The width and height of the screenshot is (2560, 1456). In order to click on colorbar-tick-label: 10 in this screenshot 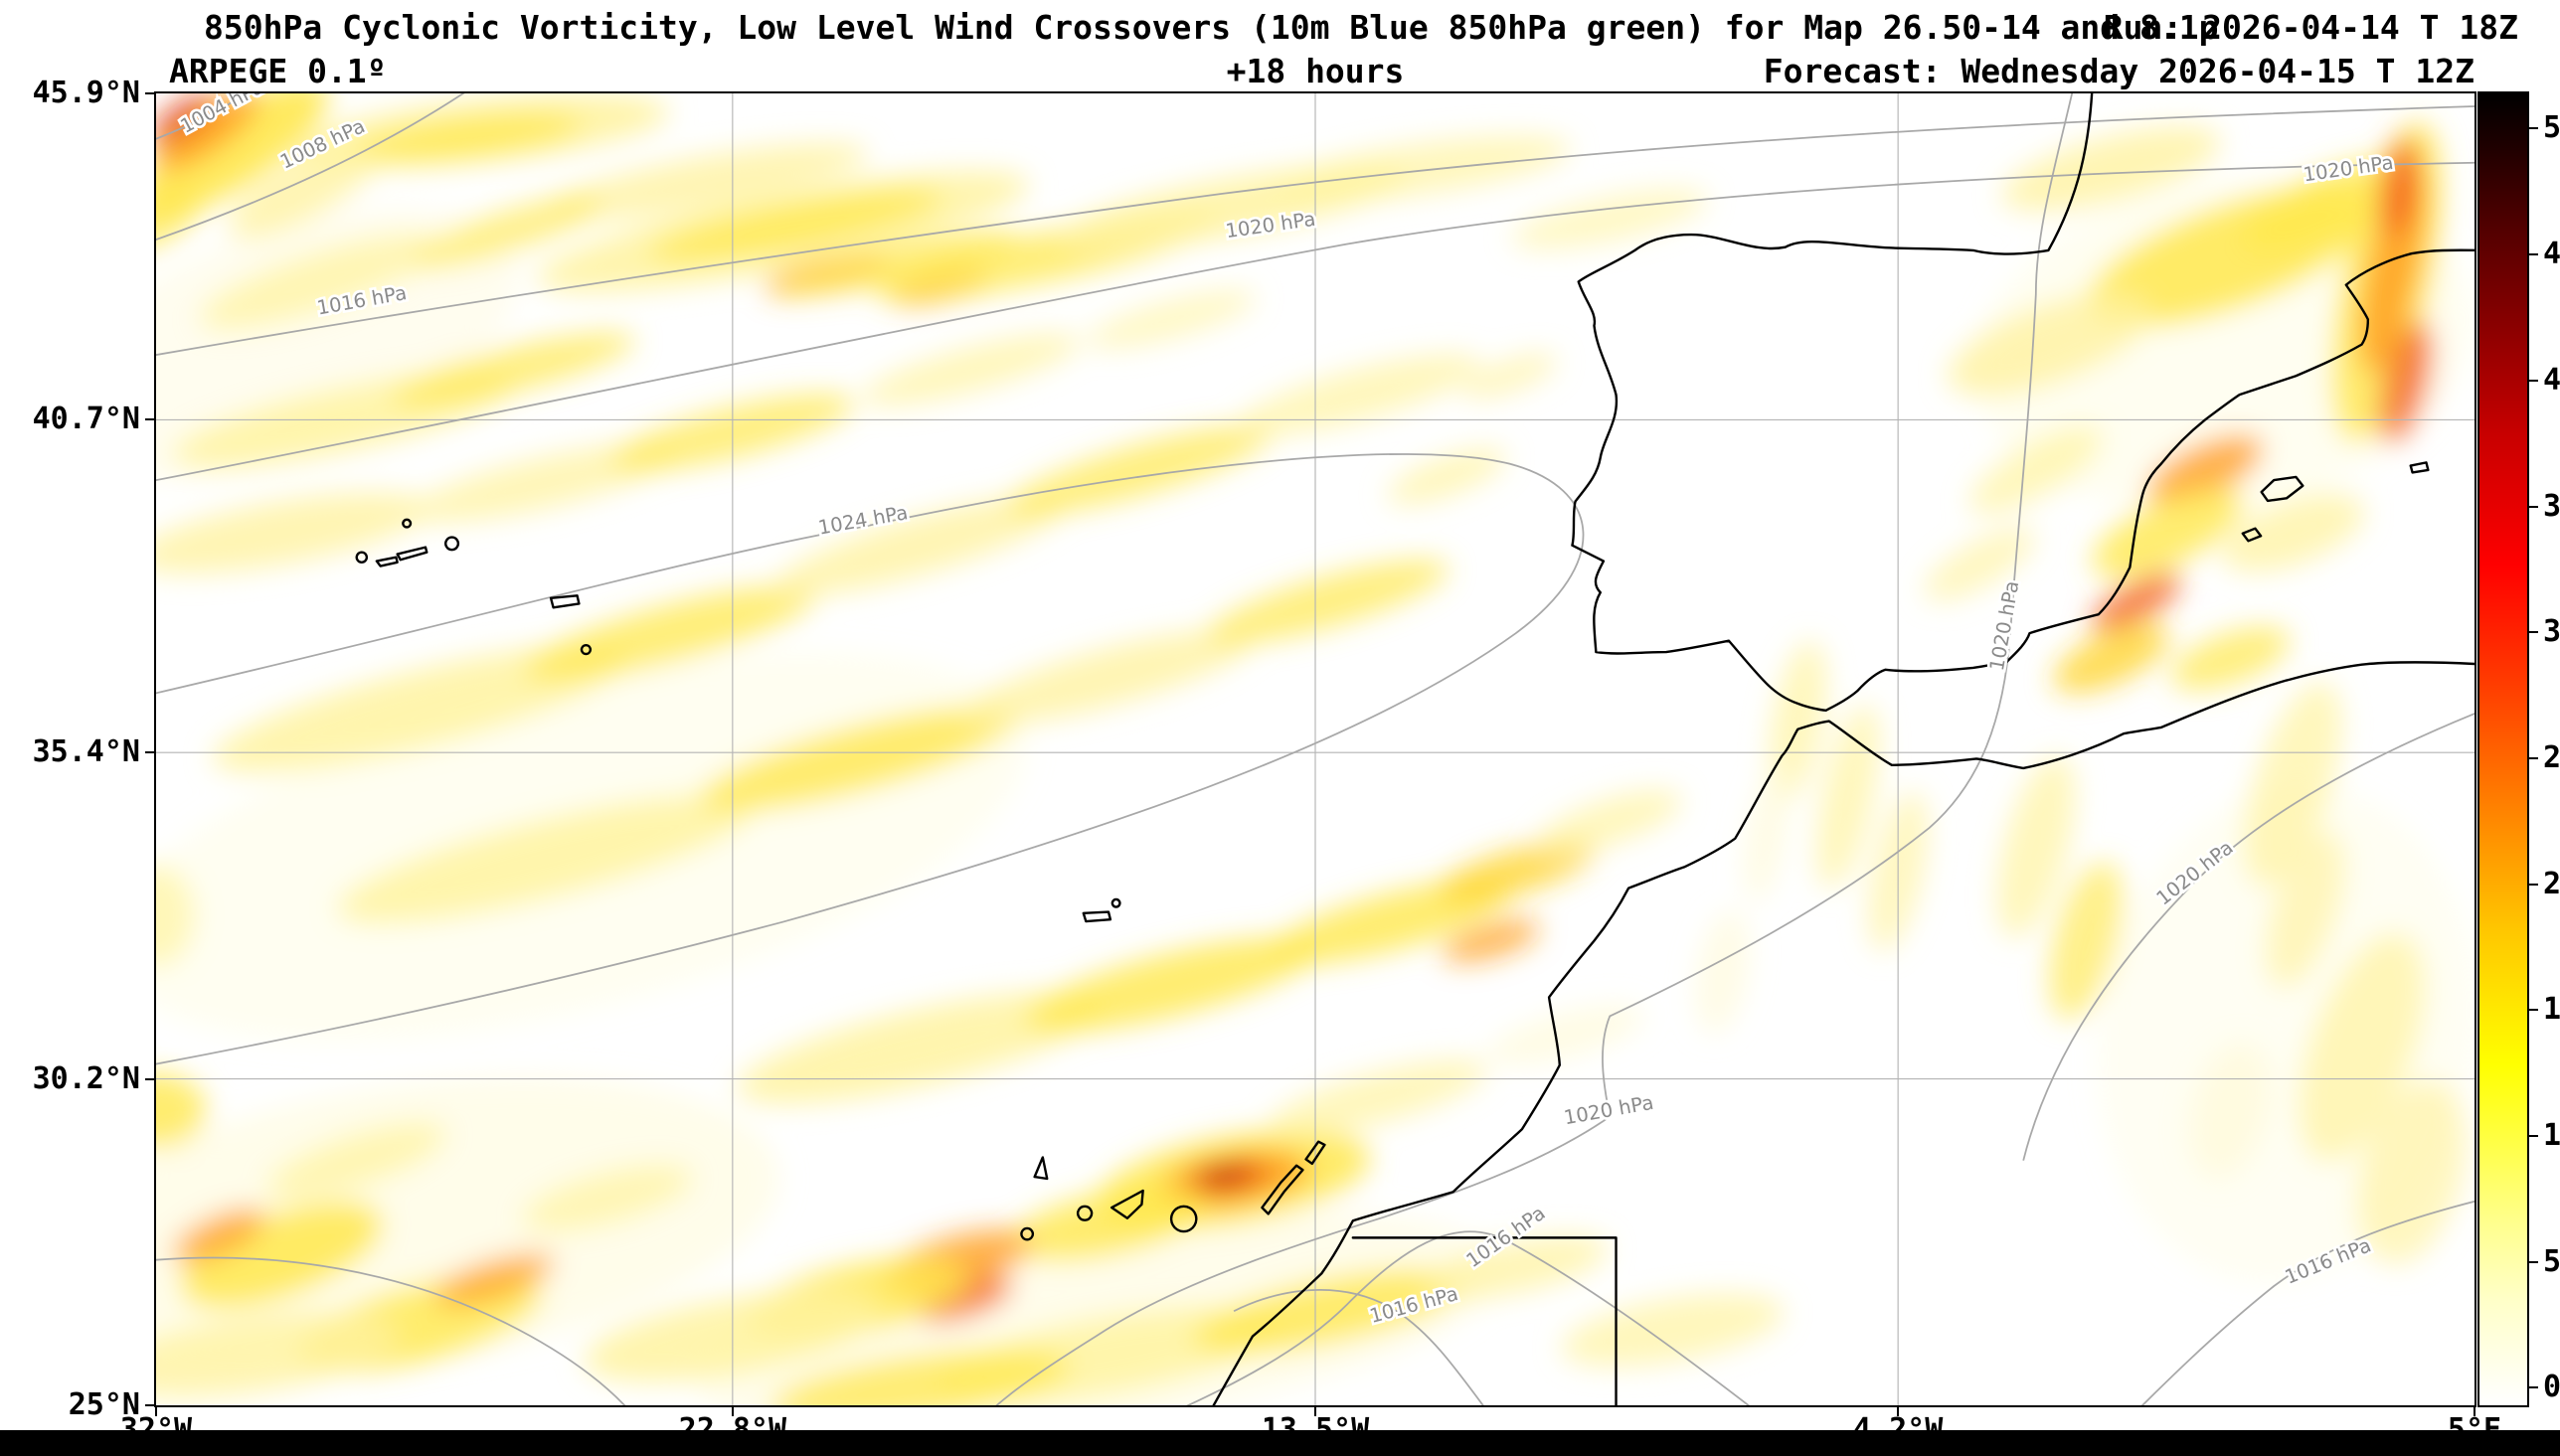, I will do `click(2551, 1135)`.